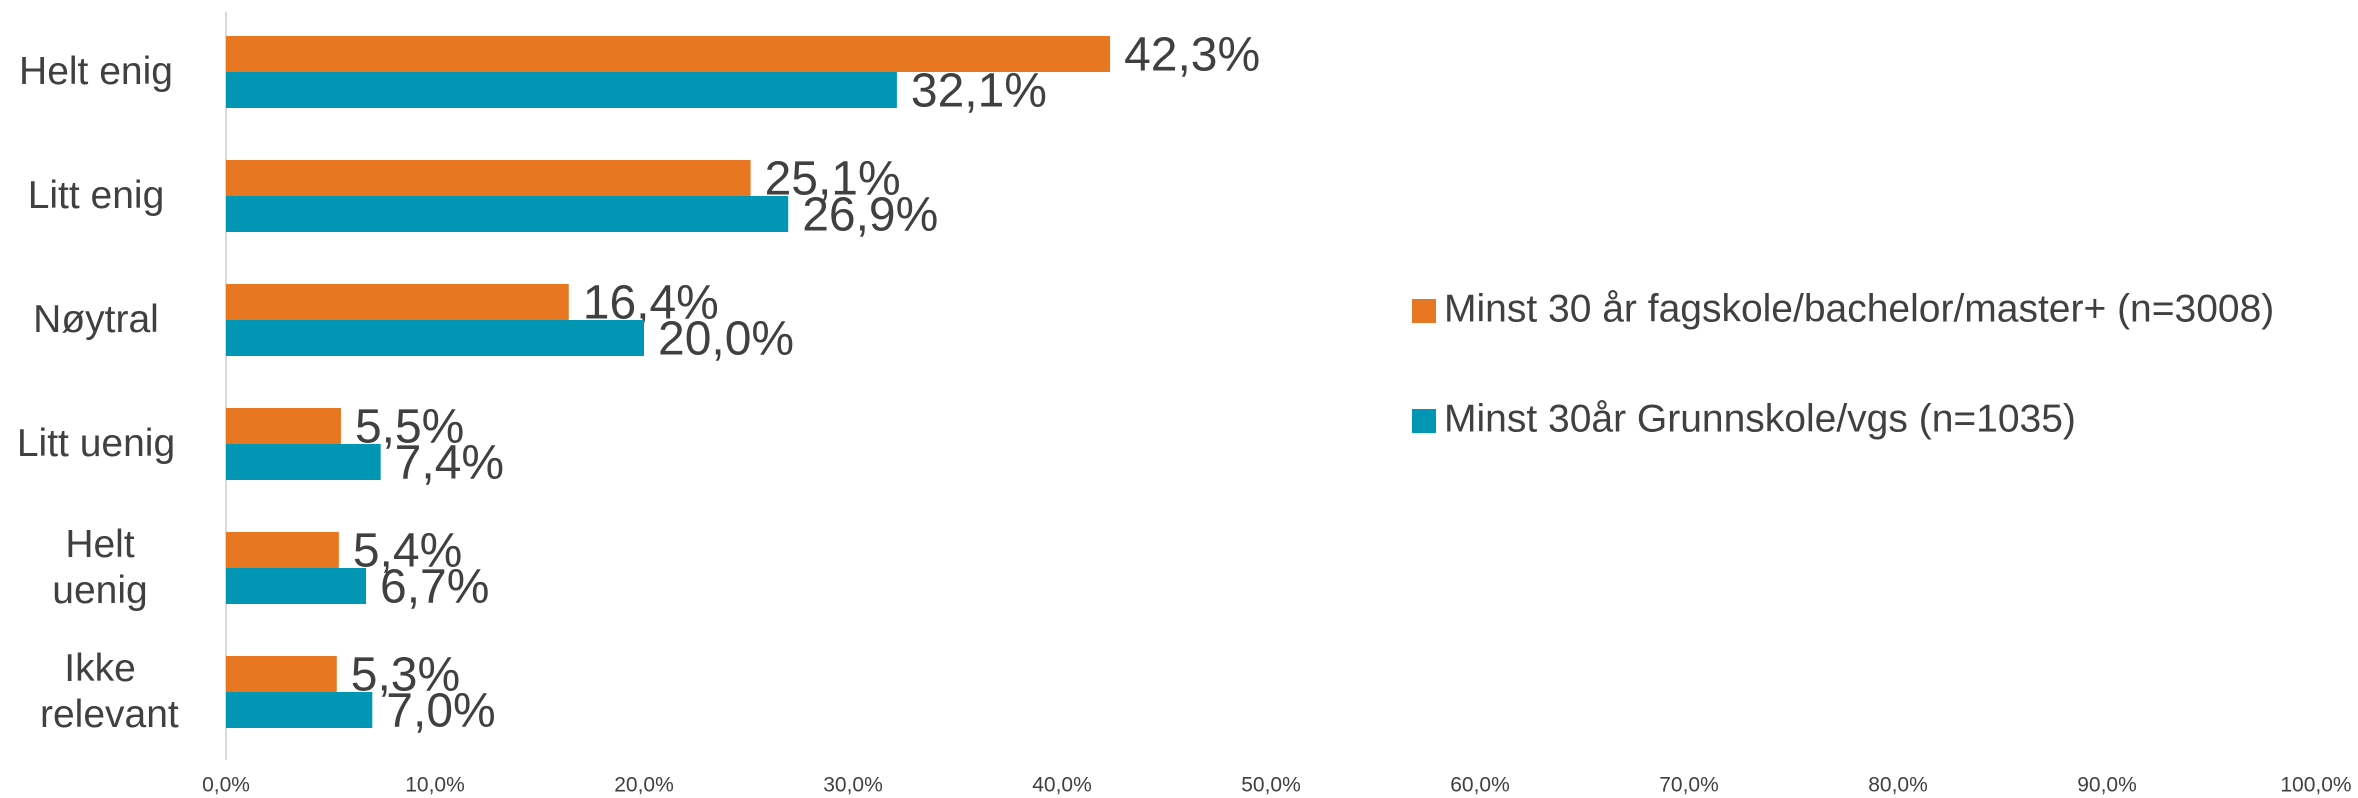 Image resolution: width=2358 pixels, height=798 pixels. Describe the element at coordinates (96, 195) in the screenshot. I see `category-label: Litt enig` at that location.